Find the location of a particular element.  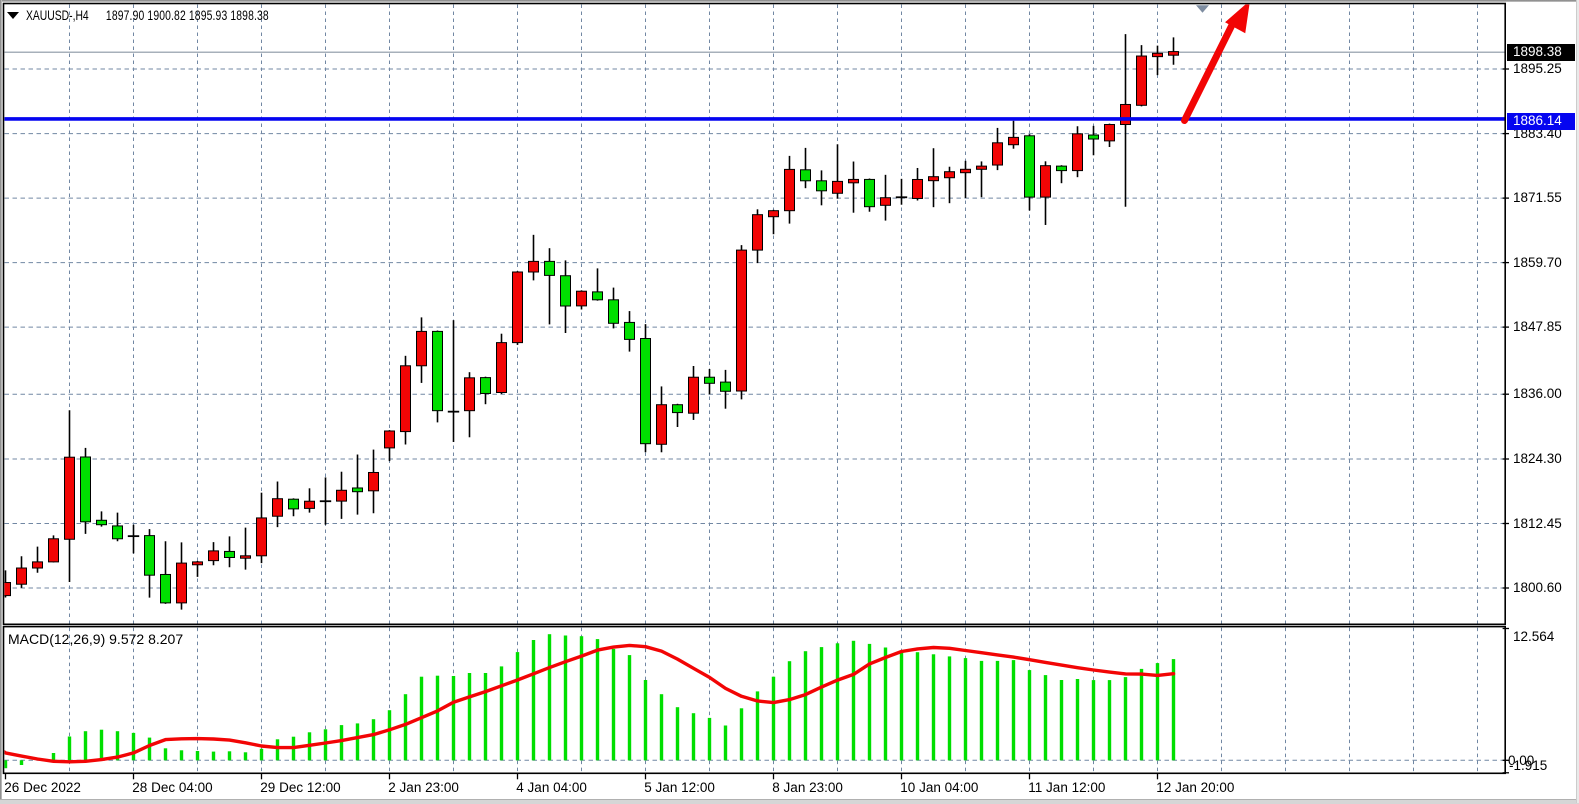

time-tick-label: 12 Jan 20:00 is located at coordinates (1195, 787).